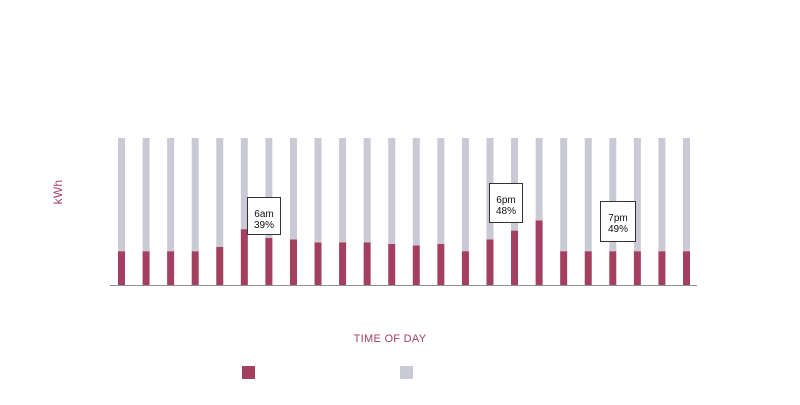 The height and width of the screenshot is (405, 800). Describe the element at coordinates (58, 192) in the screenshot. I see `y-axis-label: kWh` at that location.